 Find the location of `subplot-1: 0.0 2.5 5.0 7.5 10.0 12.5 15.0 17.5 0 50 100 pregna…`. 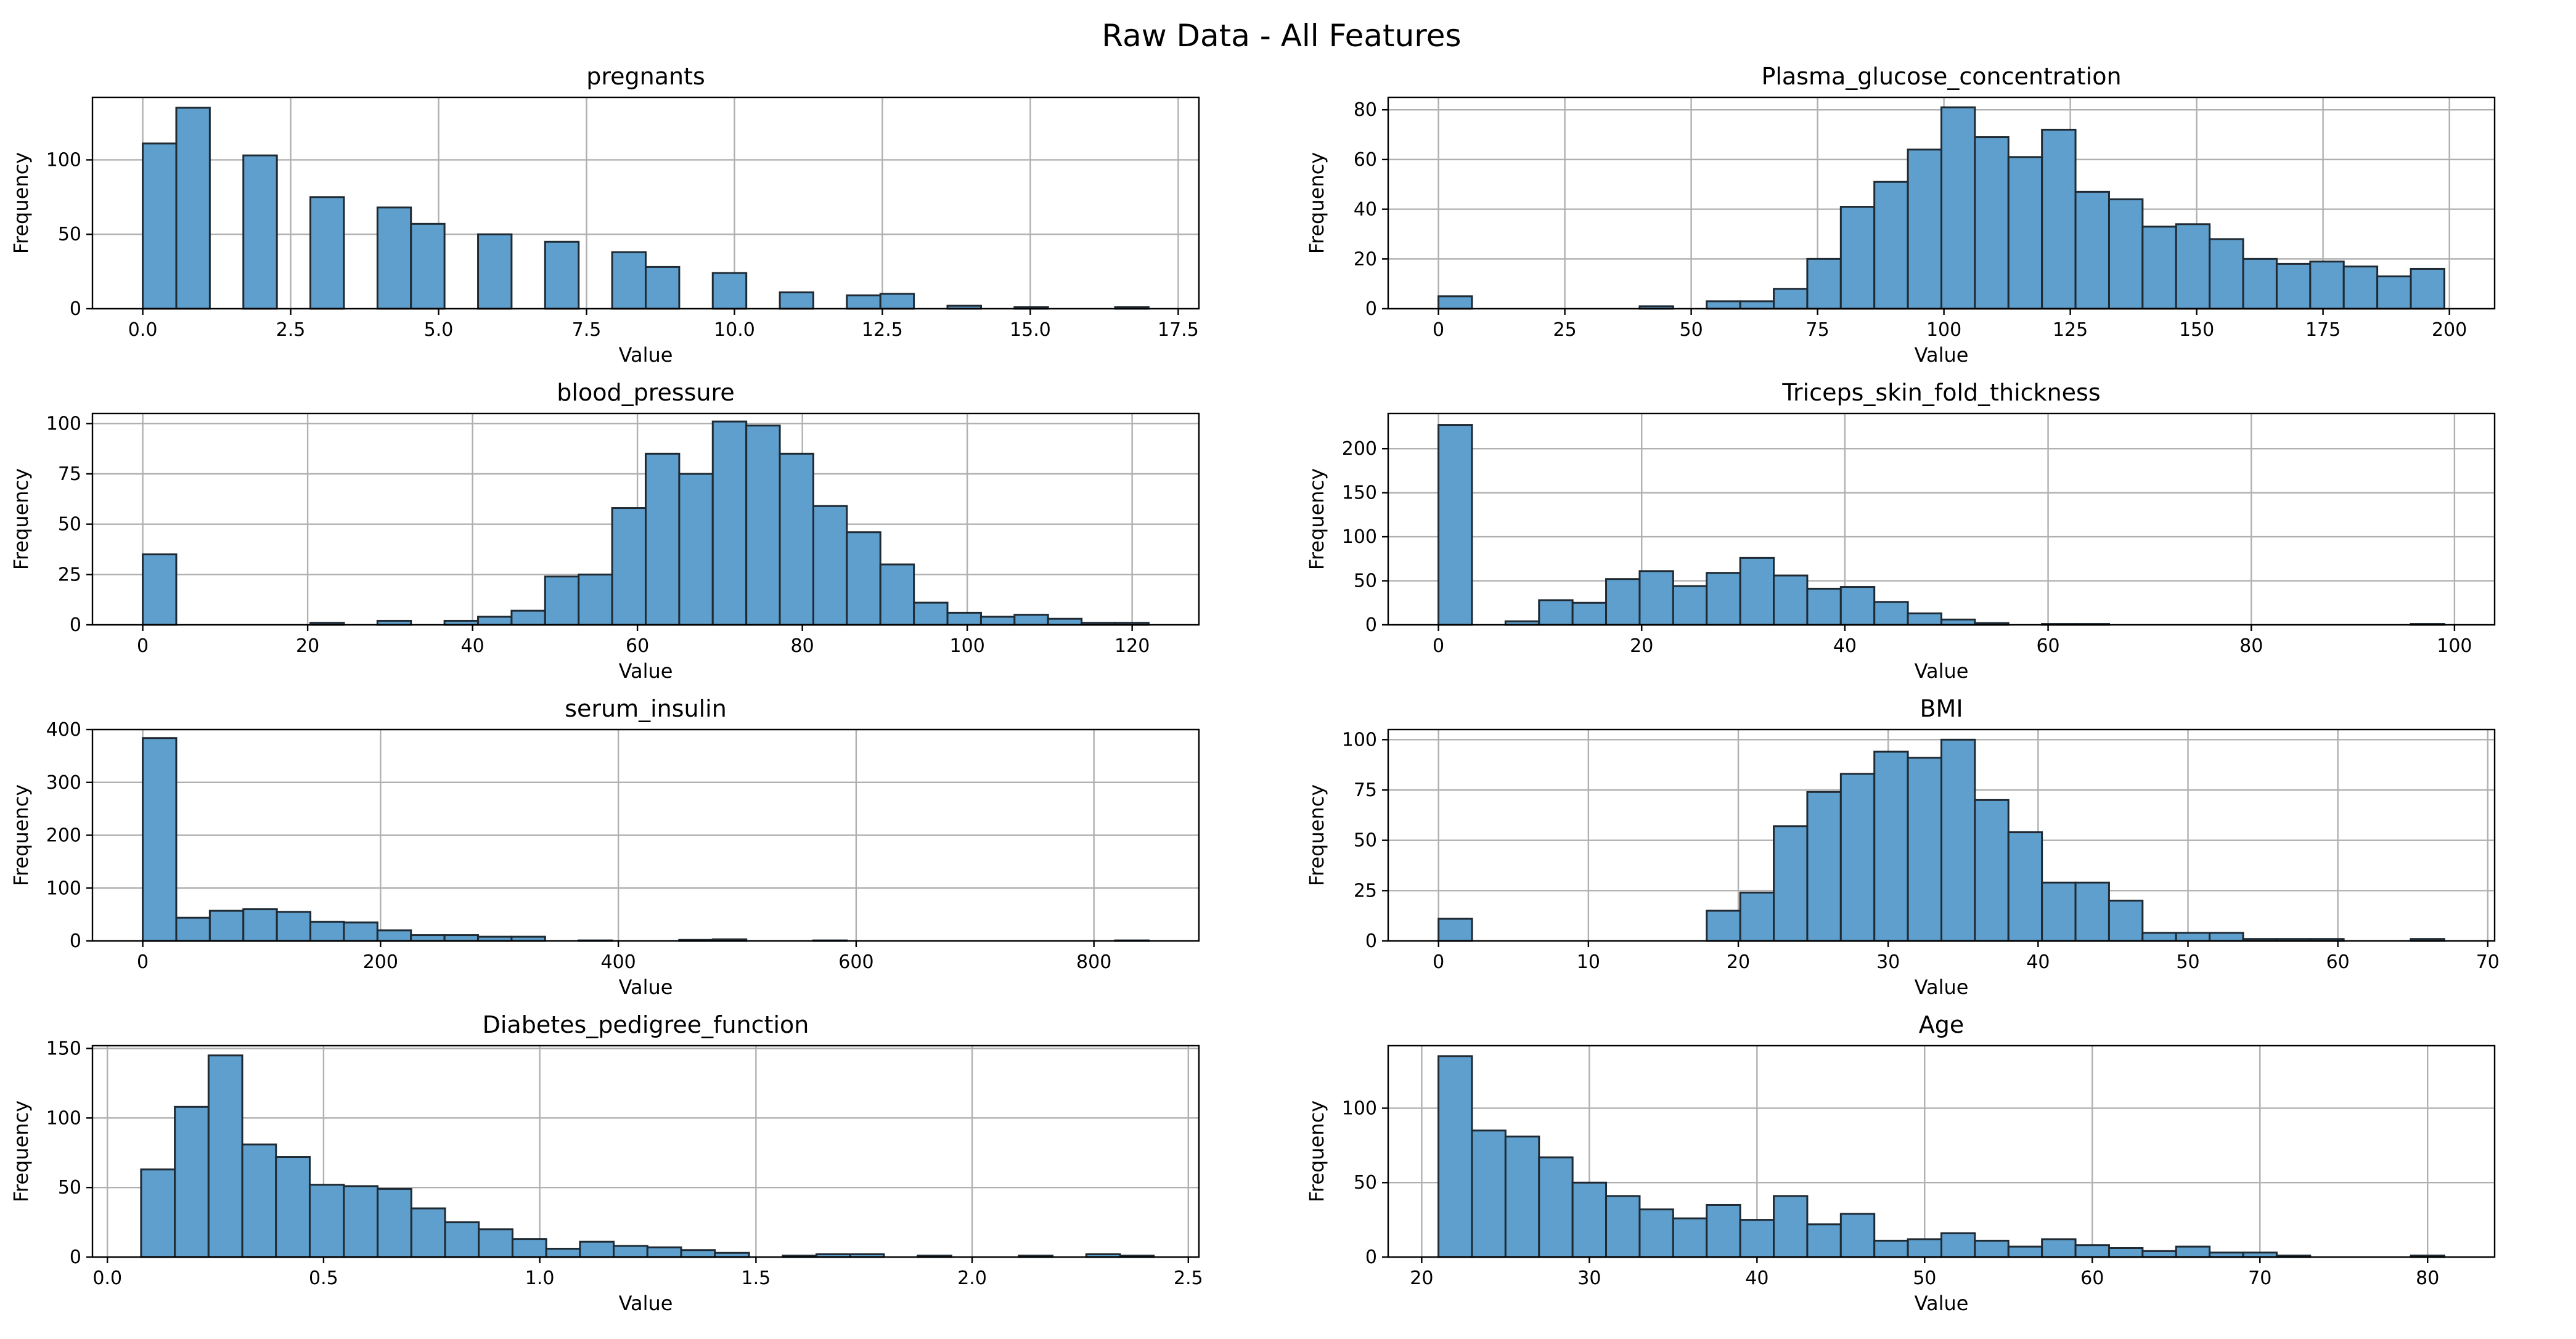

subplot-1: 0.0 2.5 5.0 7.5 10.0 12.5 15.0 17.5 0 50 100 pregna… is located at coordinates (604, 215).